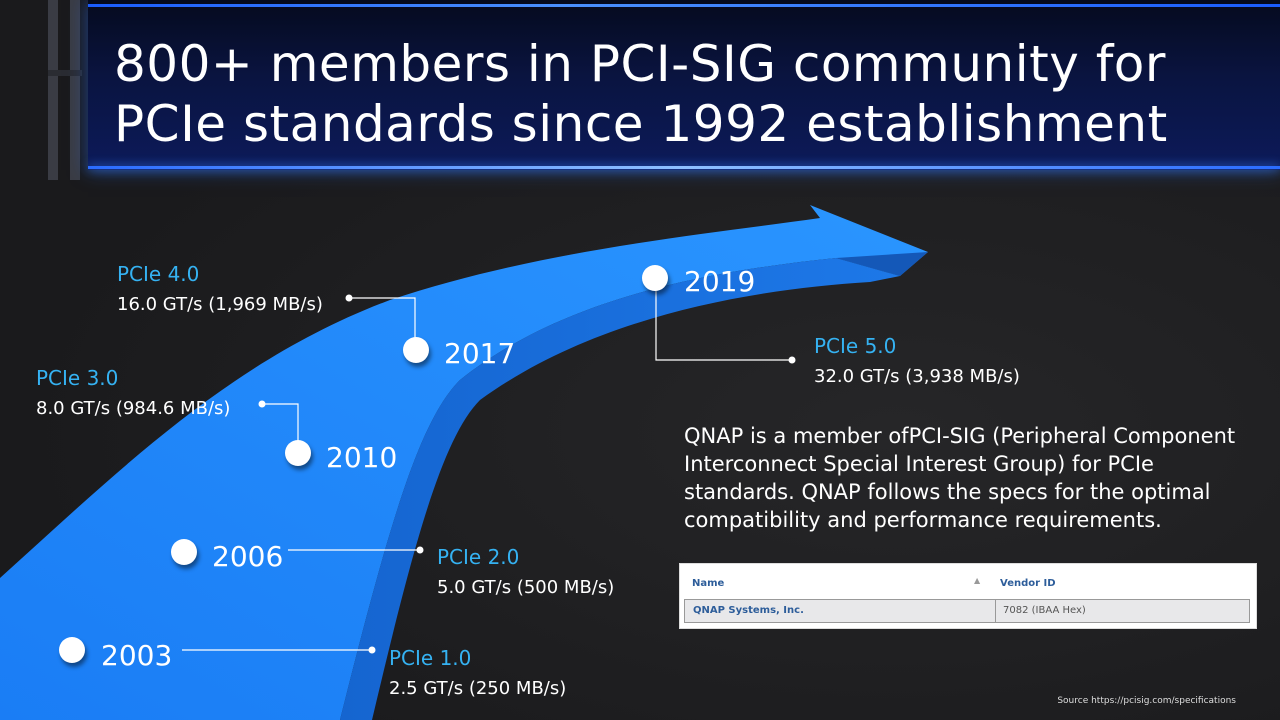 Image resolution: width=1280 pixels, height=720 pixels. What do you see at coordinates (480, 353) in the screenshot?
I see `year-2017: 2017` at bounding box center [480, 353].